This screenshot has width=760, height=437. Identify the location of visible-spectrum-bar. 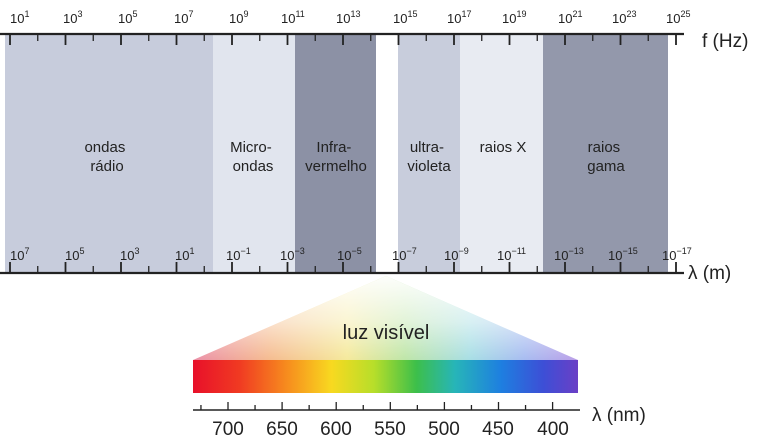
(385, 376).